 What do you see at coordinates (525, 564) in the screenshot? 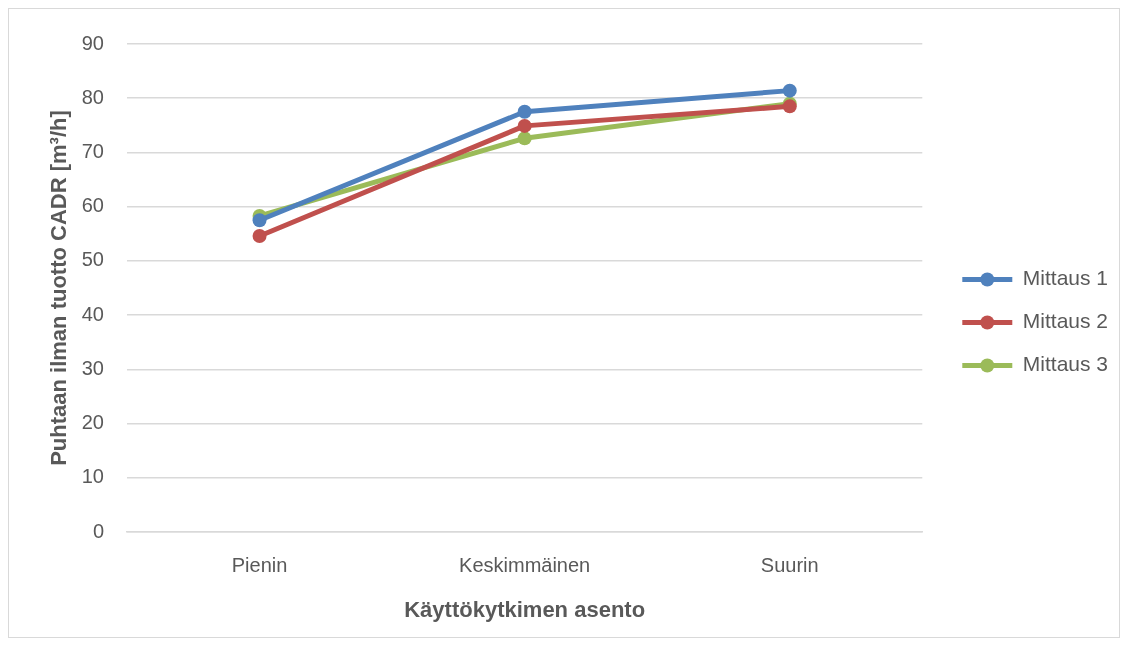
I see `x-tick-label: Keskimmäinen` at bounding box center [525, 564].